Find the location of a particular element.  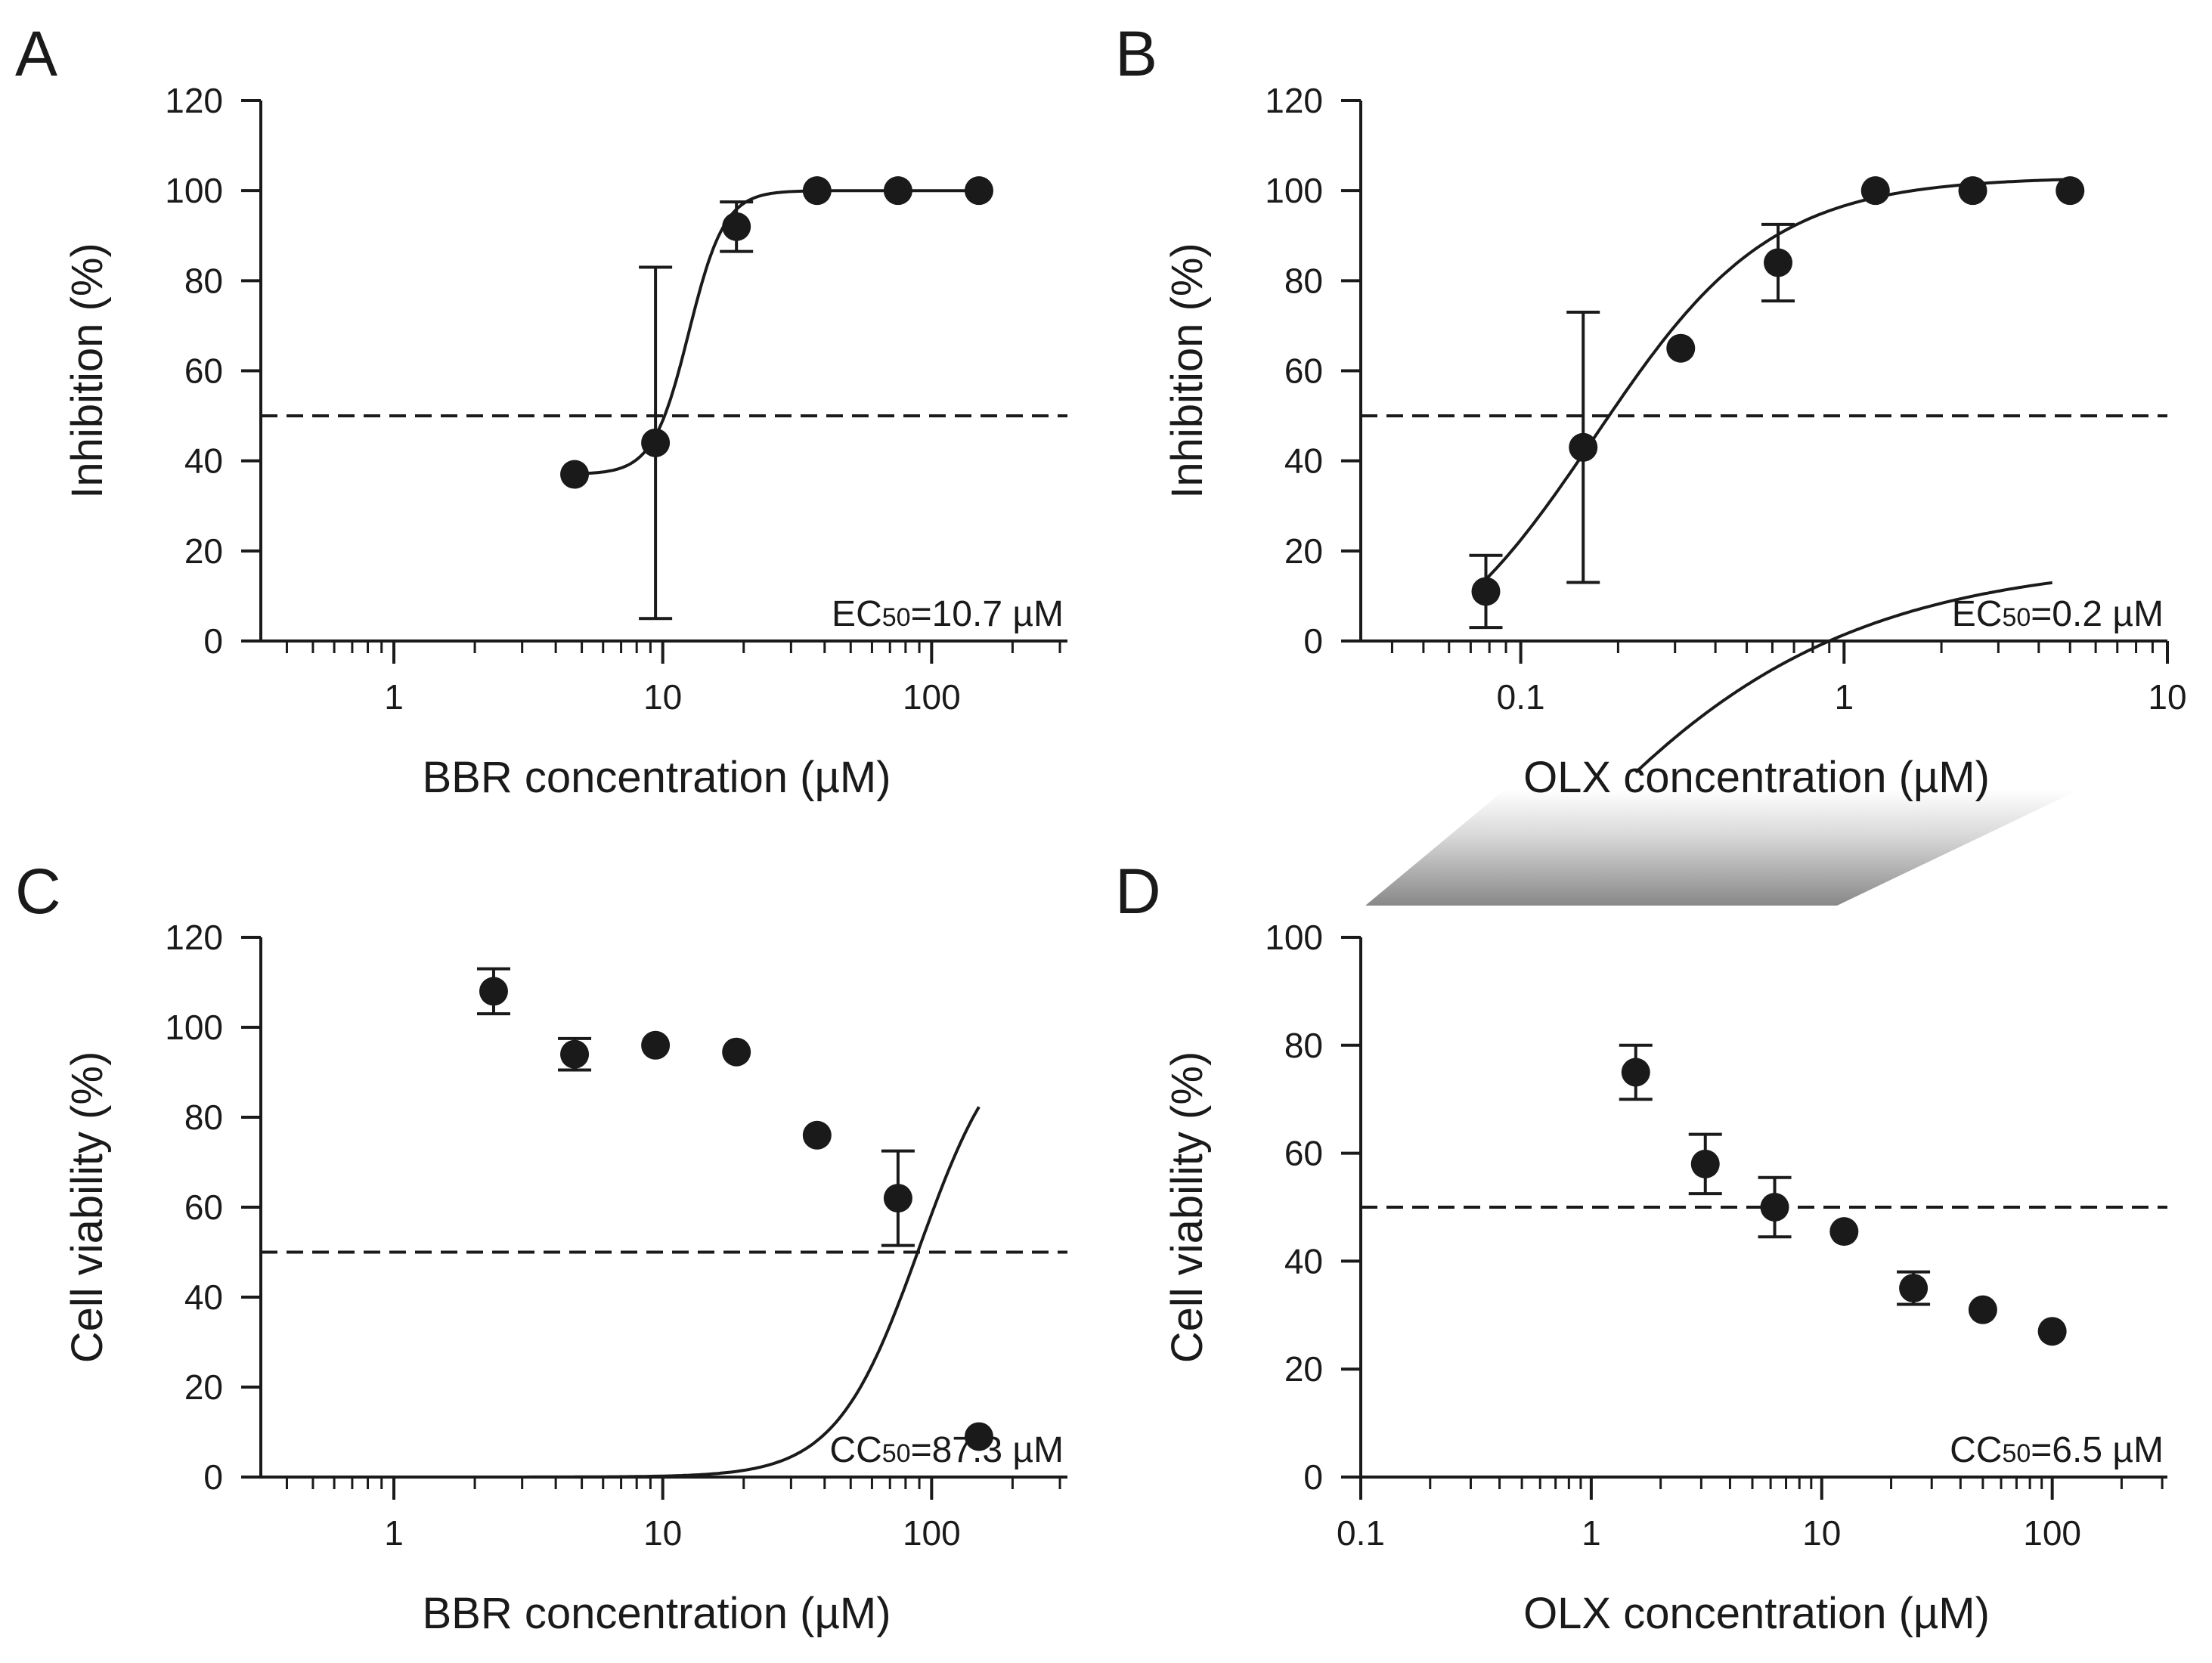

annotation-cc50: CC50=6.5 µM is located at coordinates (2057, 1450).